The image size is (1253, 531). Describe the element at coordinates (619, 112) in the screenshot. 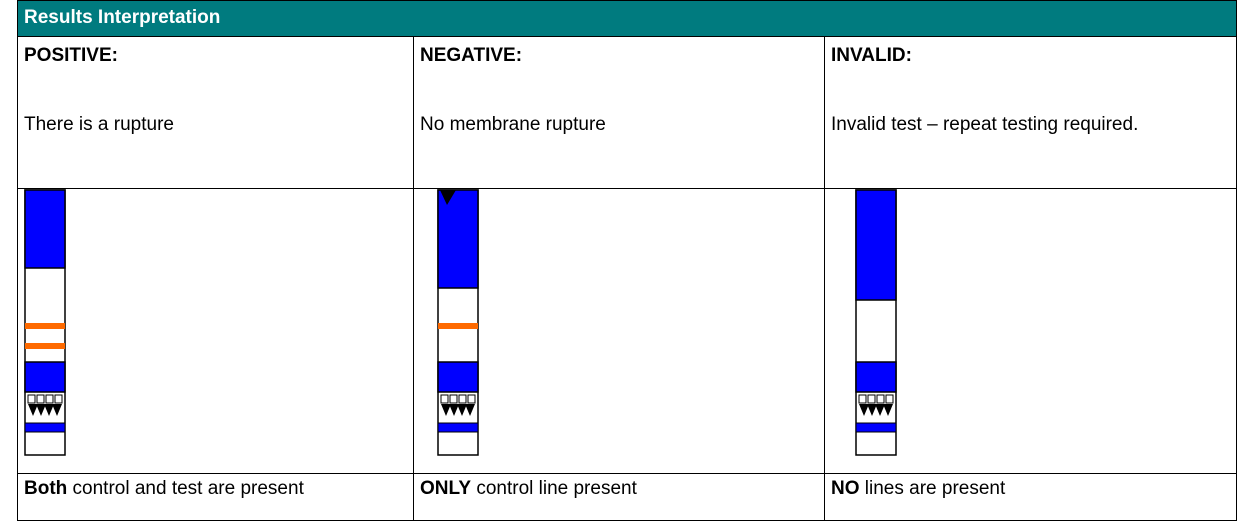

I see `cell: NEGATIVE: No membrane rupture` at that location.